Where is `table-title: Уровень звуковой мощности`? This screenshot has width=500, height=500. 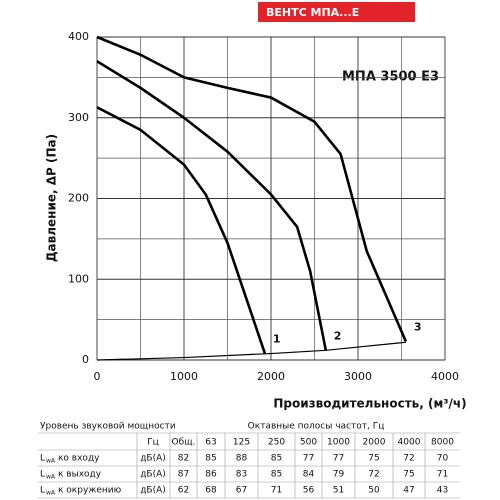 table-title: Уровень звуковой мощности is located at coordinates (108, 427).